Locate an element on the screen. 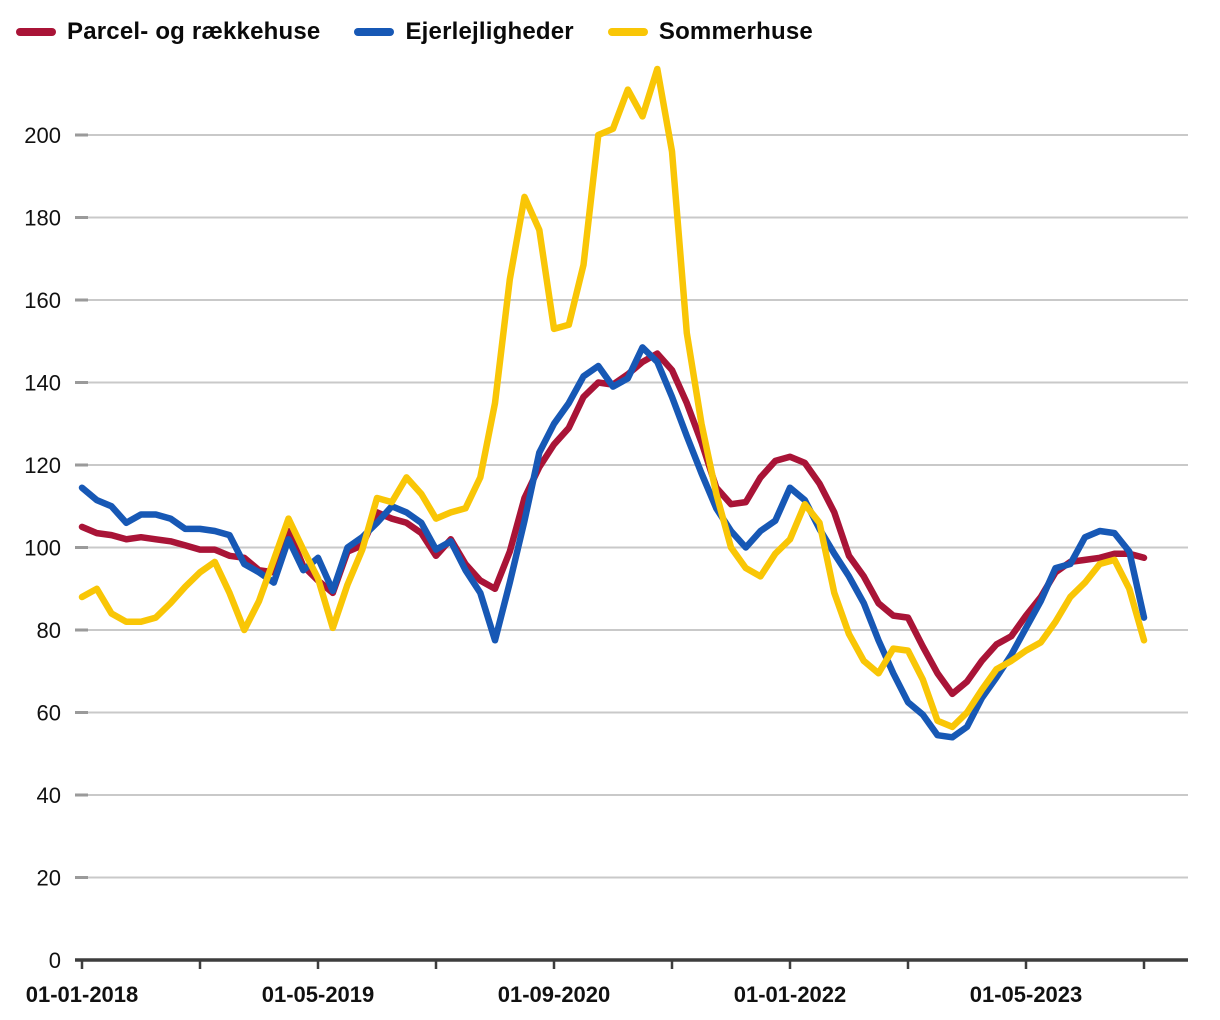 This screenshot has height=1020, width=1220. x-axis-tick-label: 01-01-2018 is located at coordinates (82, 994).